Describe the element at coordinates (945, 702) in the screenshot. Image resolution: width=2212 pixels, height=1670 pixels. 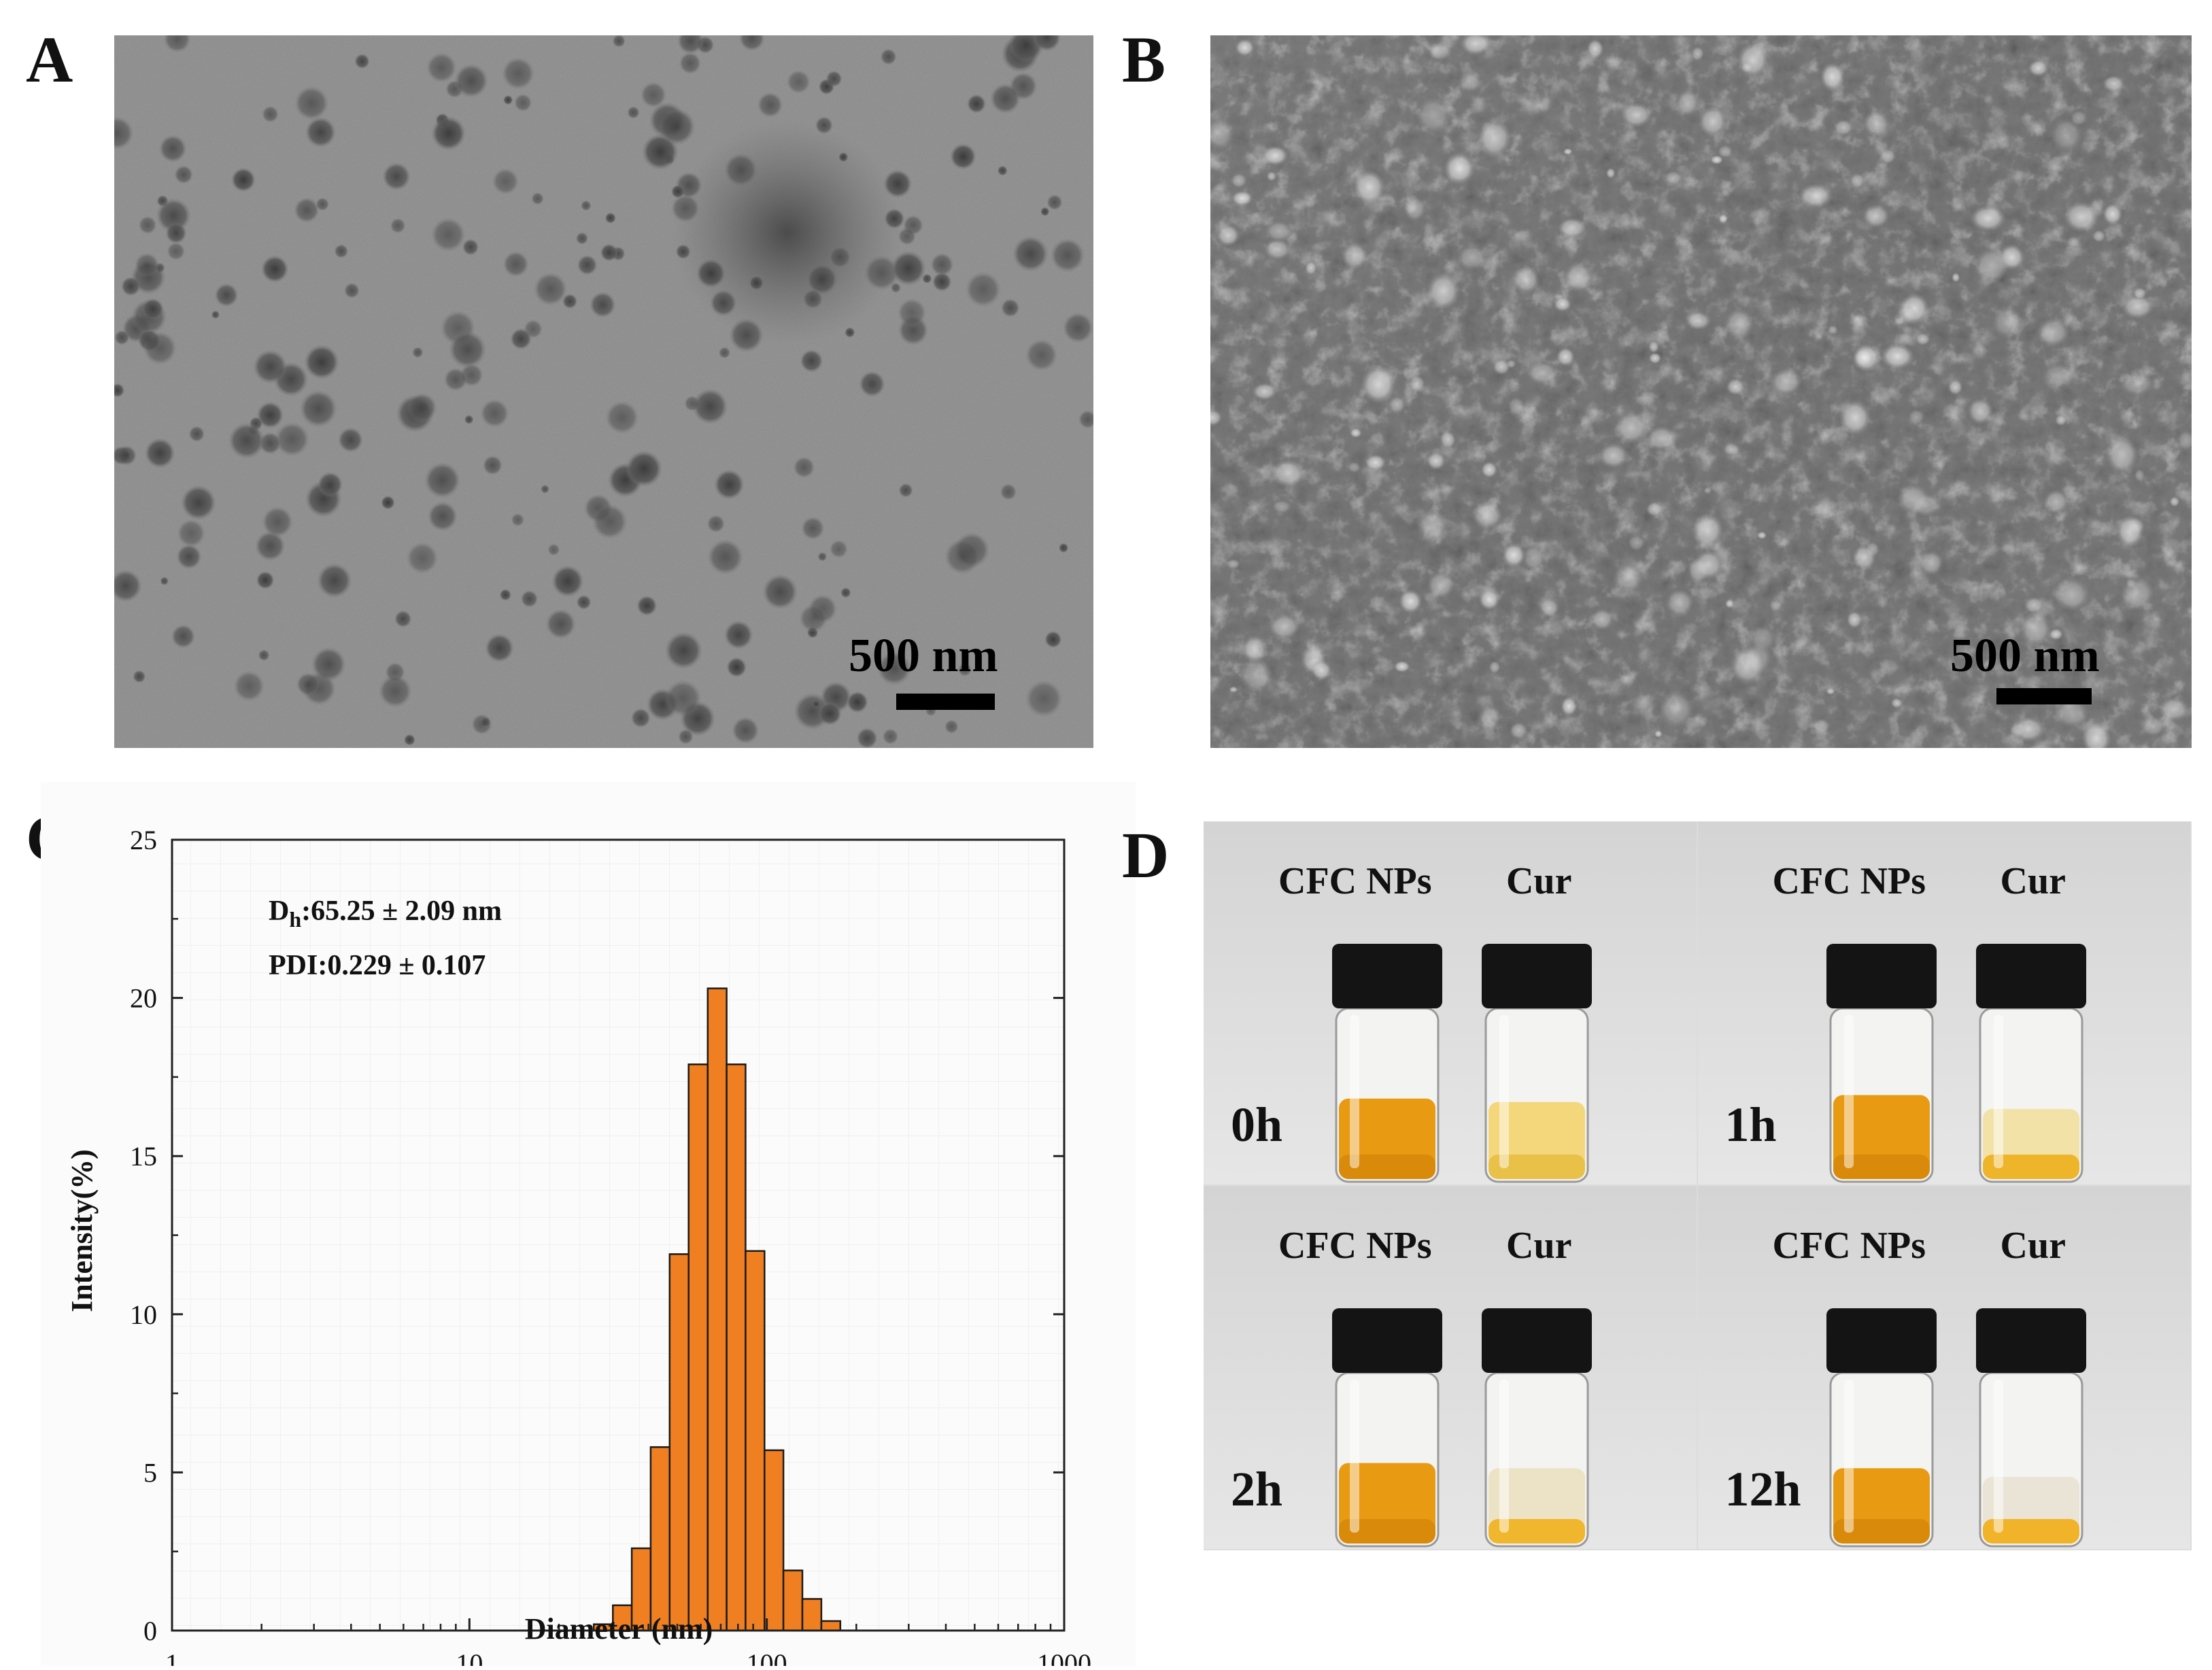
I see `scale-bar-a` at that location.